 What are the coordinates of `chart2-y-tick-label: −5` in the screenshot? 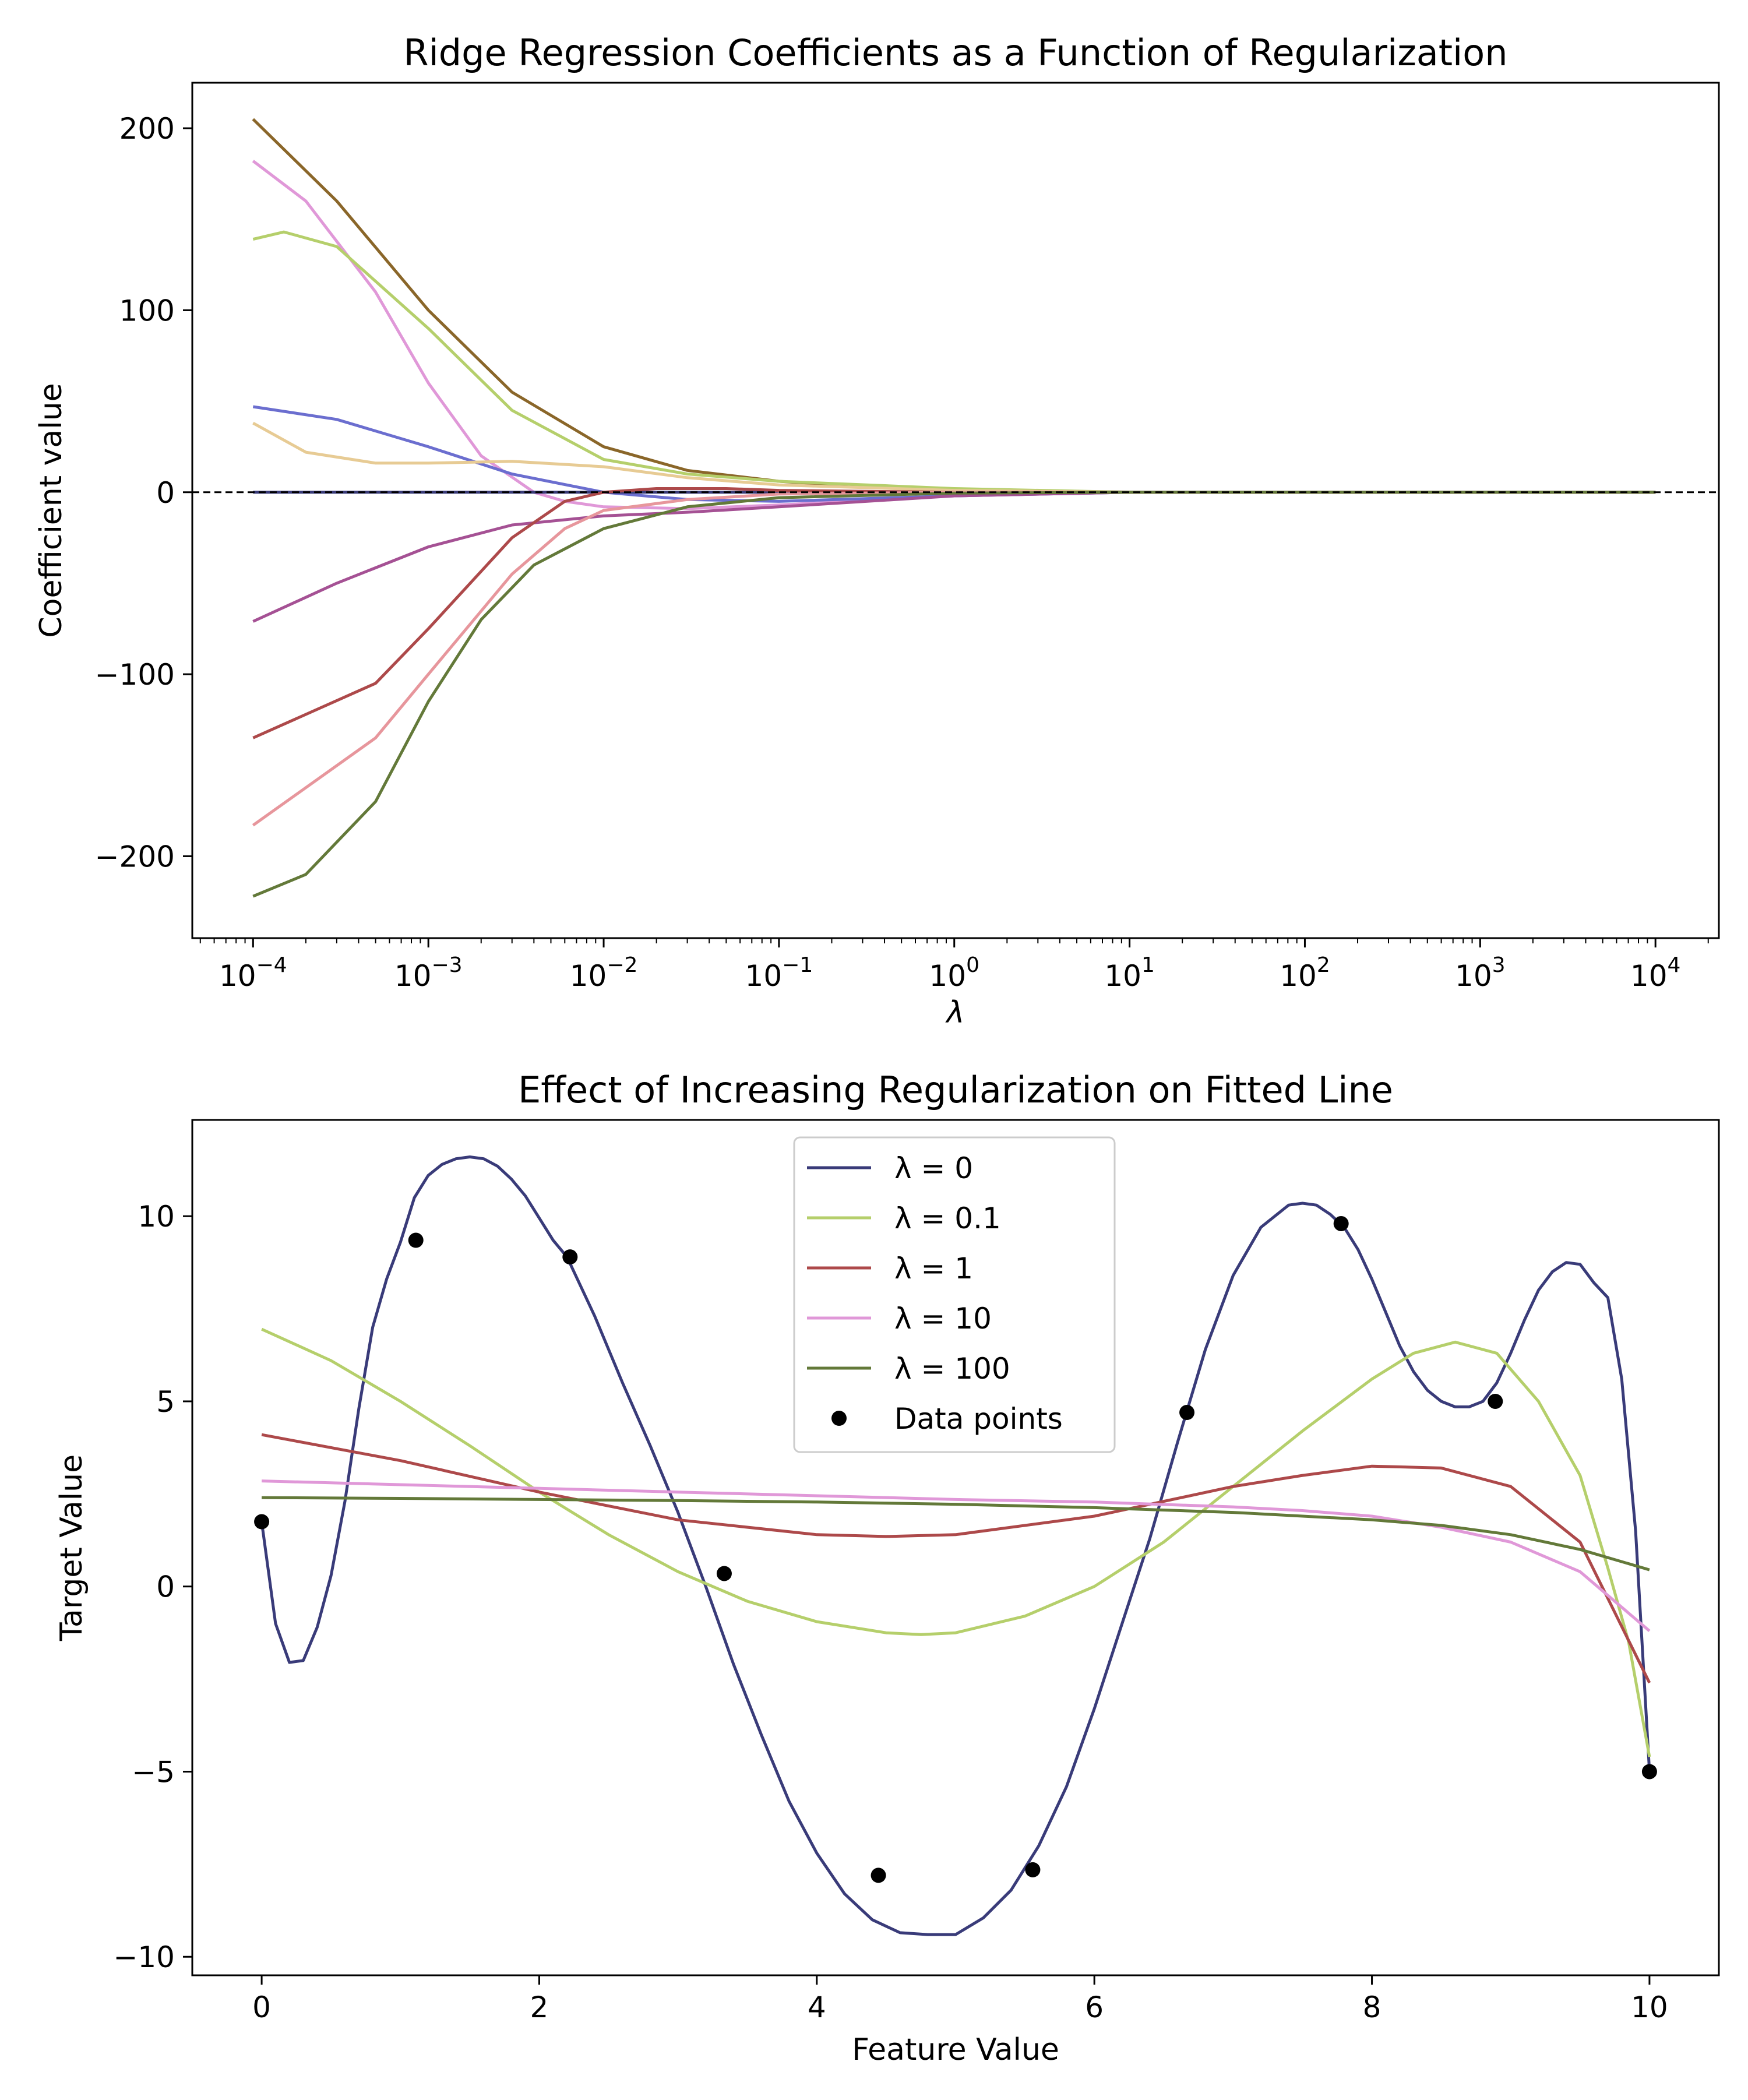 It's located at (153, 1772).